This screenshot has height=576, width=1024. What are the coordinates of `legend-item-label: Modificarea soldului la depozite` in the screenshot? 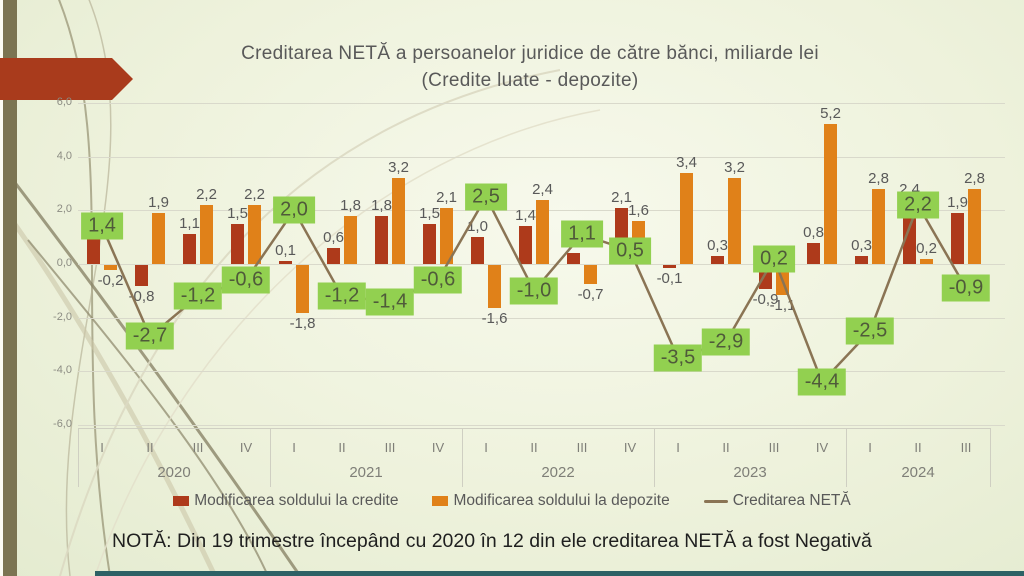 It's located at (561, 500).